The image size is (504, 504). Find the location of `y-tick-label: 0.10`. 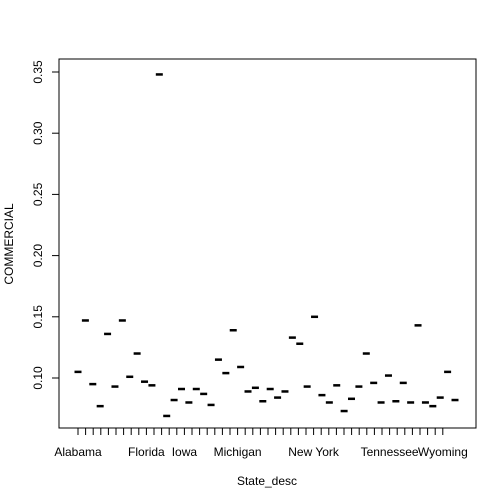

y-tick-label: 0.10 is located at coordinates (38, 378).